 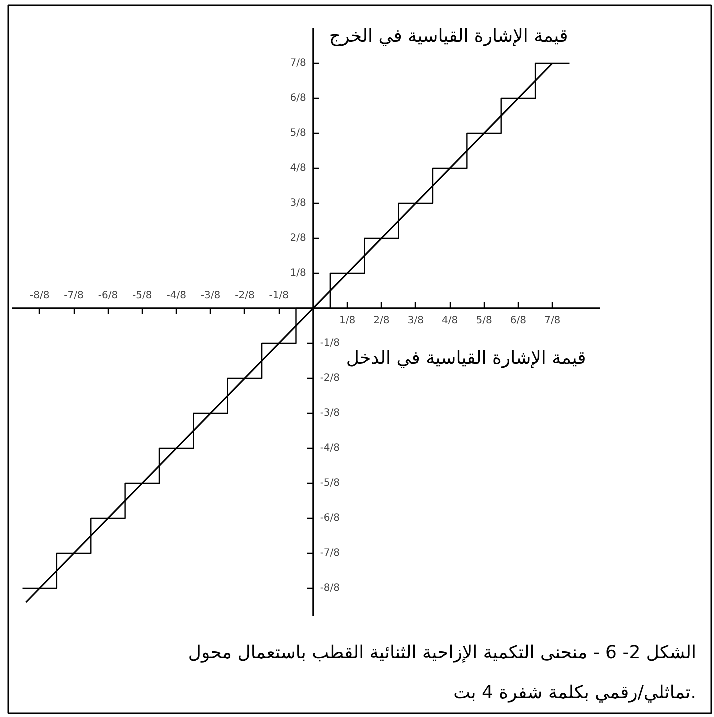 I want to click on x2-tick-label: -7/8, so click(x=74, y=296).